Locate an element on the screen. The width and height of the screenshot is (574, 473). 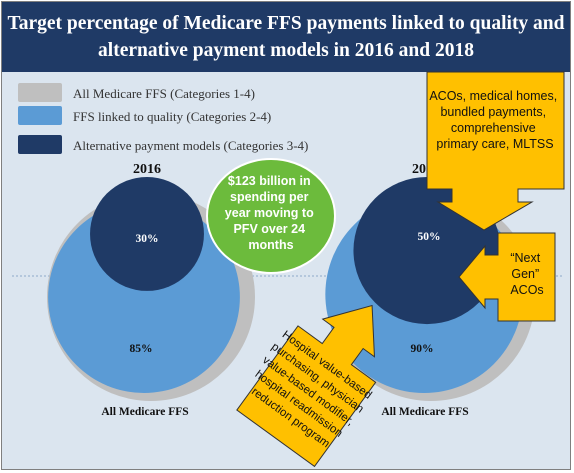
ffs-quality-value-2016: 85% is located at coordinates (141, 349).